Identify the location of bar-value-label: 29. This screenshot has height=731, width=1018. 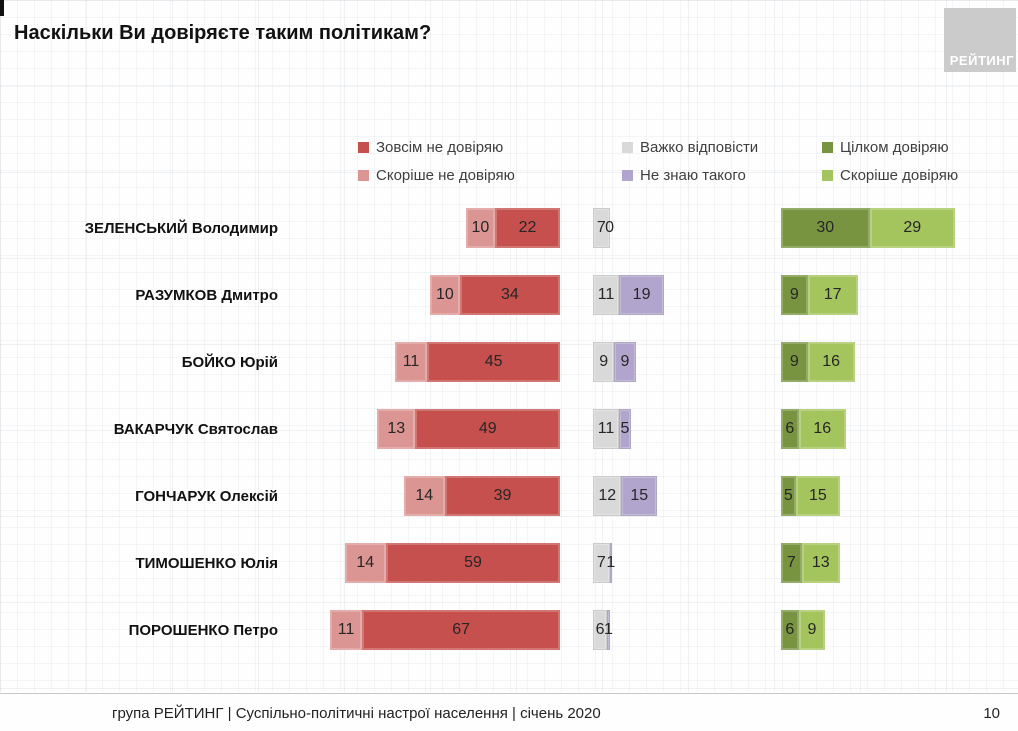
(912, 227).